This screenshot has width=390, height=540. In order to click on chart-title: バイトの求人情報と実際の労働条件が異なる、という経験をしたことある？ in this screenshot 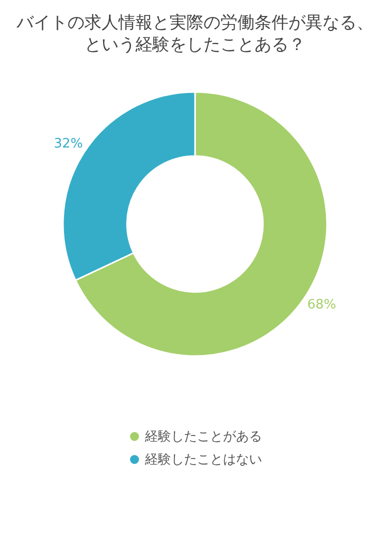, I will do `click(195, 34)`.